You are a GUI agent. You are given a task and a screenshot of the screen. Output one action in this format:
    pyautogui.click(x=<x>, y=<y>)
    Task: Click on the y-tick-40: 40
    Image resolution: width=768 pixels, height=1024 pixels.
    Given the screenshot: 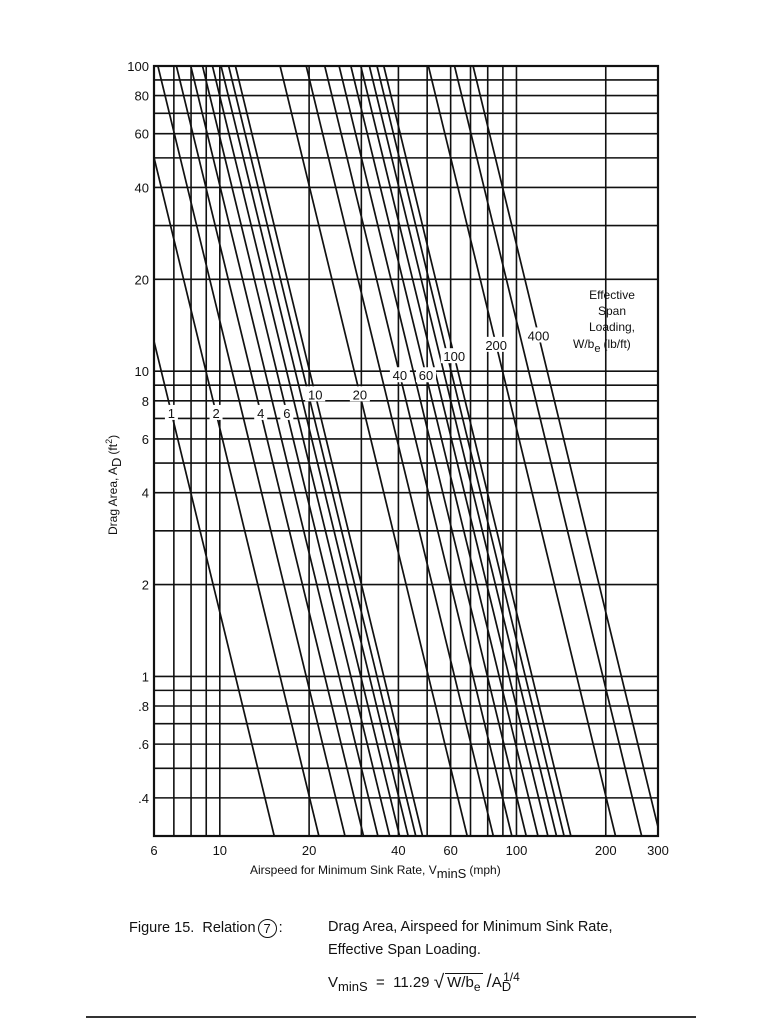 What is the action you would take?
    pyautogui.click(x=142, y=187)
    